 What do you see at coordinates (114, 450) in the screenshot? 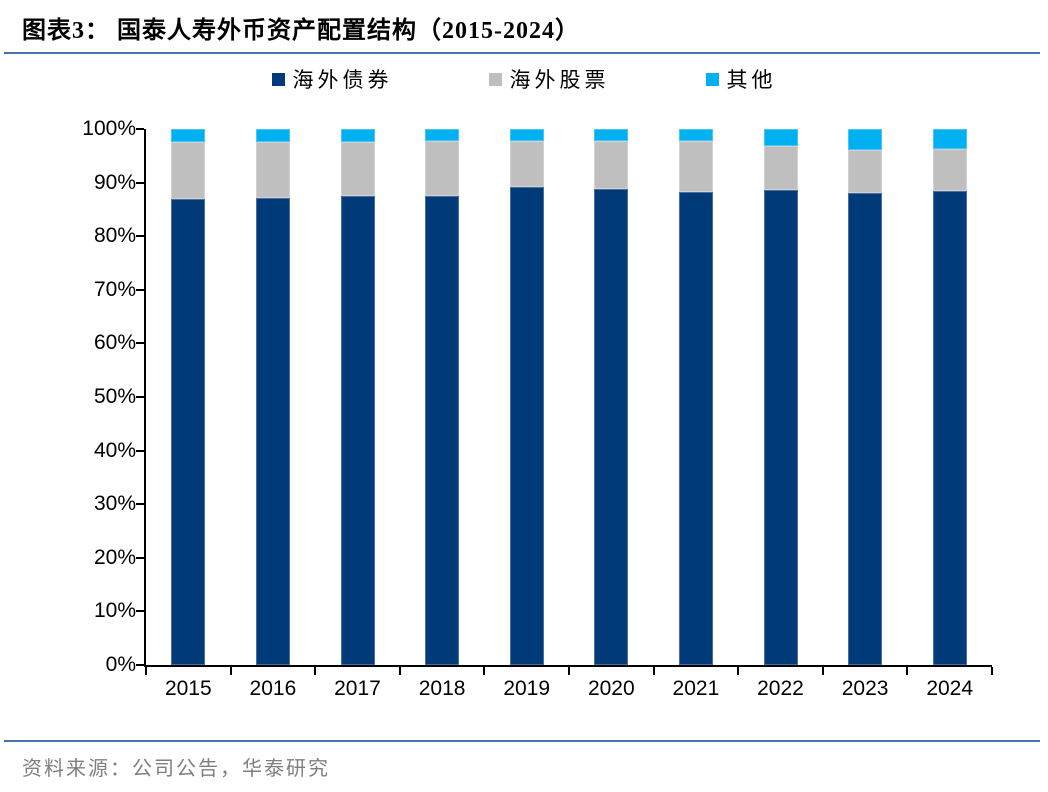
I see `y-tick-label: 40%` at bounding box center [114, 450].